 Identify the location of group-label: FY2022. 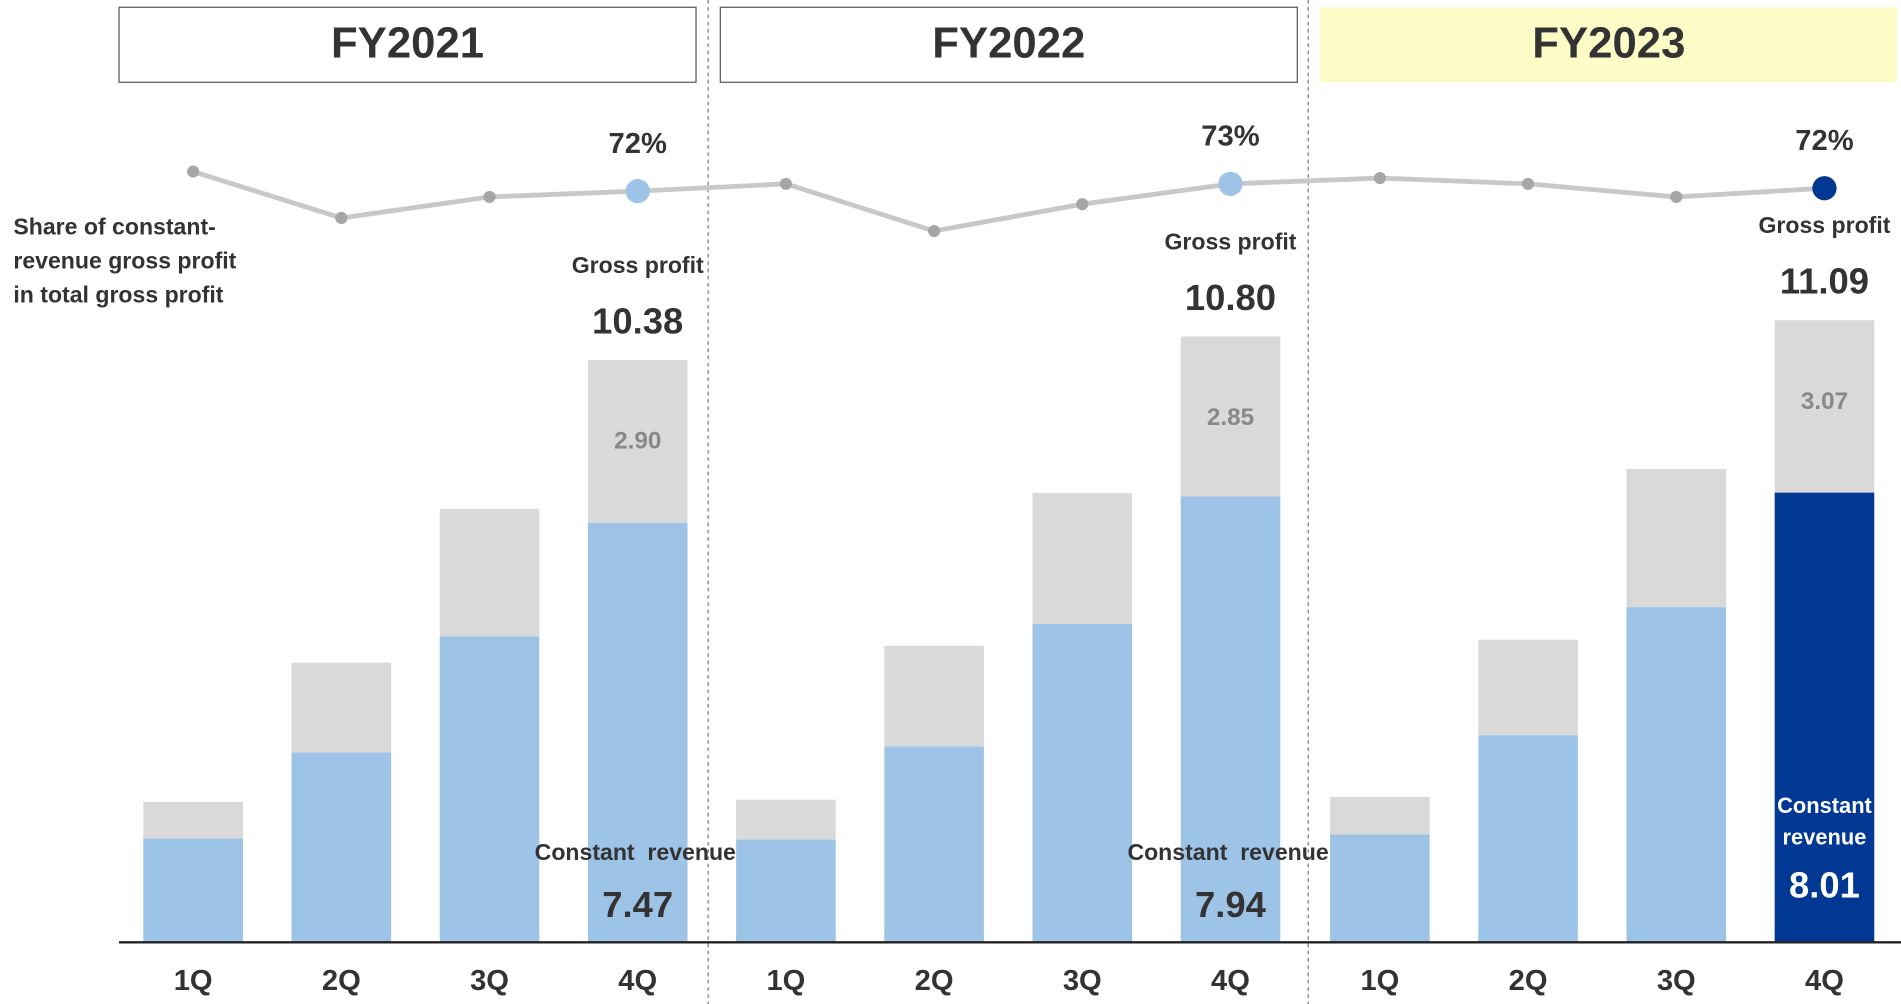
(1008, 44).